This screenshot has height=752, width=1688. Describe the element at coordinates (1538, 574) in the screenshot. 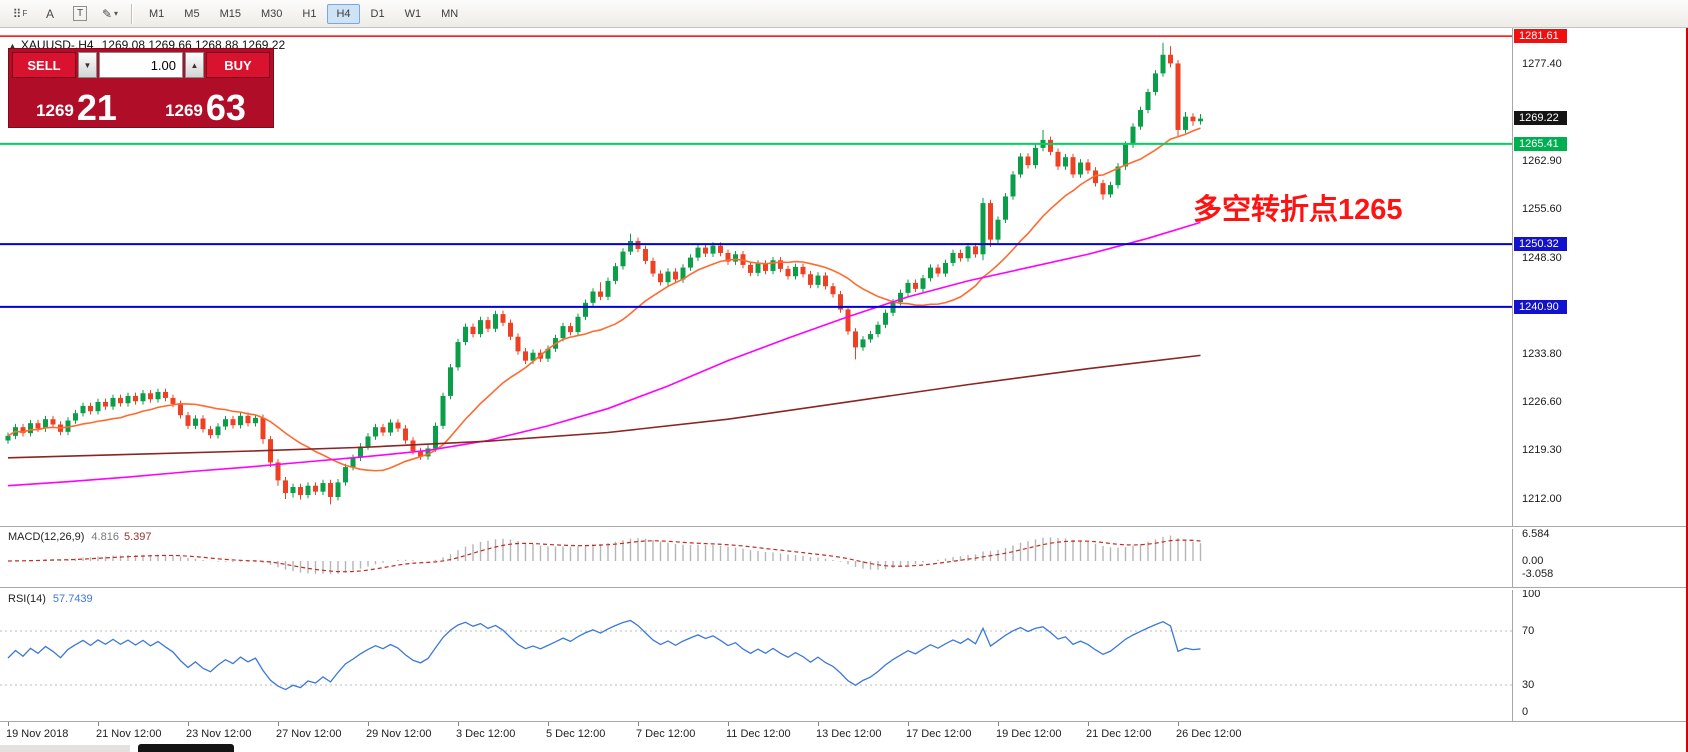

I see `macd-axis-label: -3.058` at that location.